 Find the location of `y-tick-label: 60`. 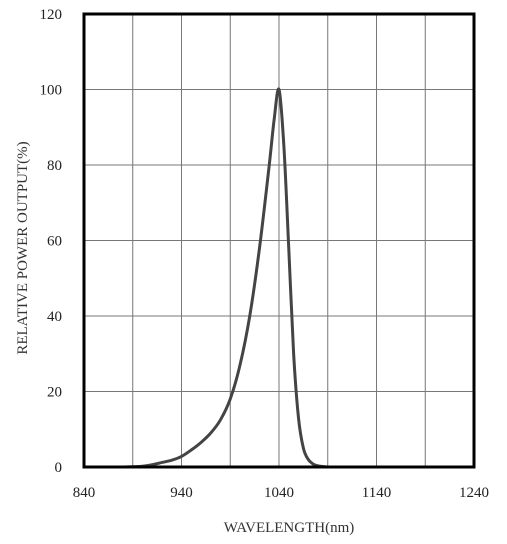

y-tick-label: 60 is located at coordinates (54, 242).